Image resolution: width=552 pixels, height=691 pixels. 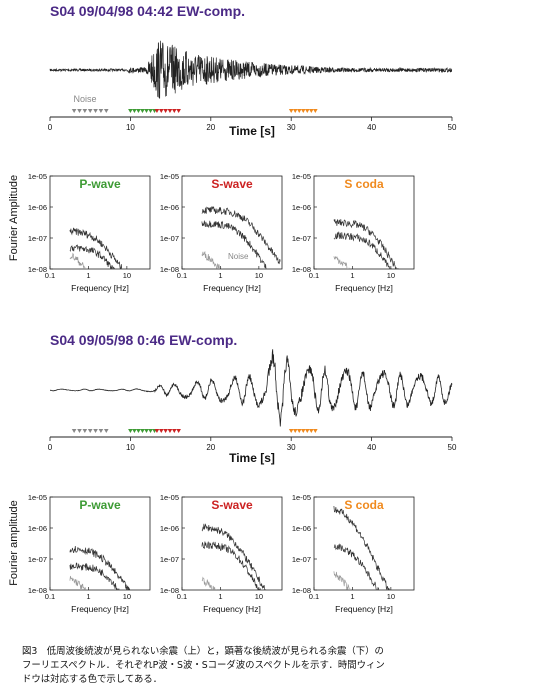 What do you see at coordinates (100, 222) in the screenshot?
I see `e1-p-frame` at bounding box center [100, 222].